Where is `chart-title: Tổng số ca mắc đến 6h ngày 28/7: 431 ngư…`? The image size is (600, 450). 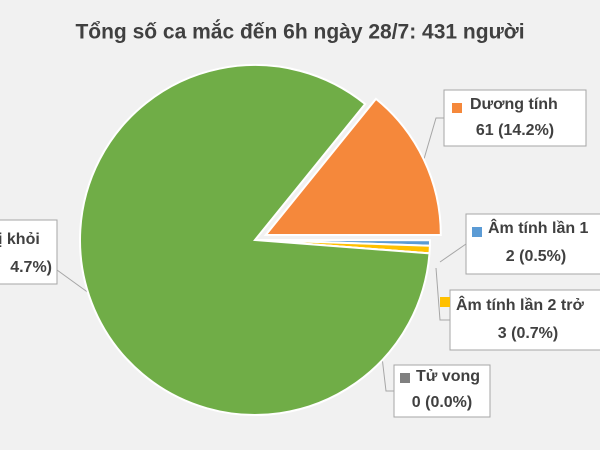 chart-title: Tổng số ca mắc đến 6h ngày 28/7: 431 ngư… is located at coordinates (299, 32).